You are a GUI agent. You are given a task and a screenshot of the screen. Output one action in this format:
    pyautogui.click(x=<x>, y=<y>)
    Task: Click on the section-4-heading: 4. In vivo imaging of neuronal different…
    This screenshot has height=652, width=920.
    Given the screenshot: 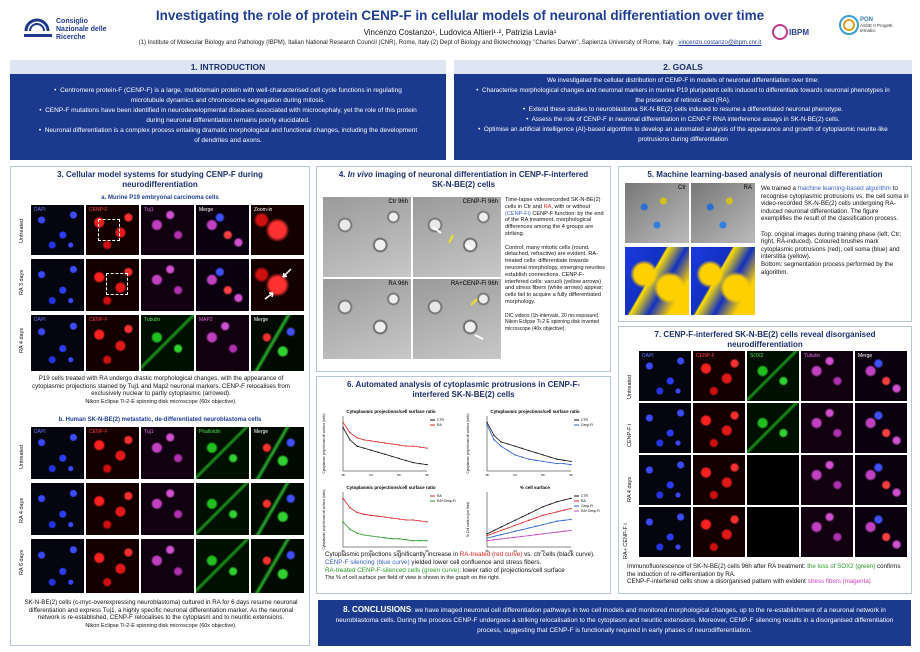 What is the action you would take?
    pyautogui.click(x=463, y=179)
    